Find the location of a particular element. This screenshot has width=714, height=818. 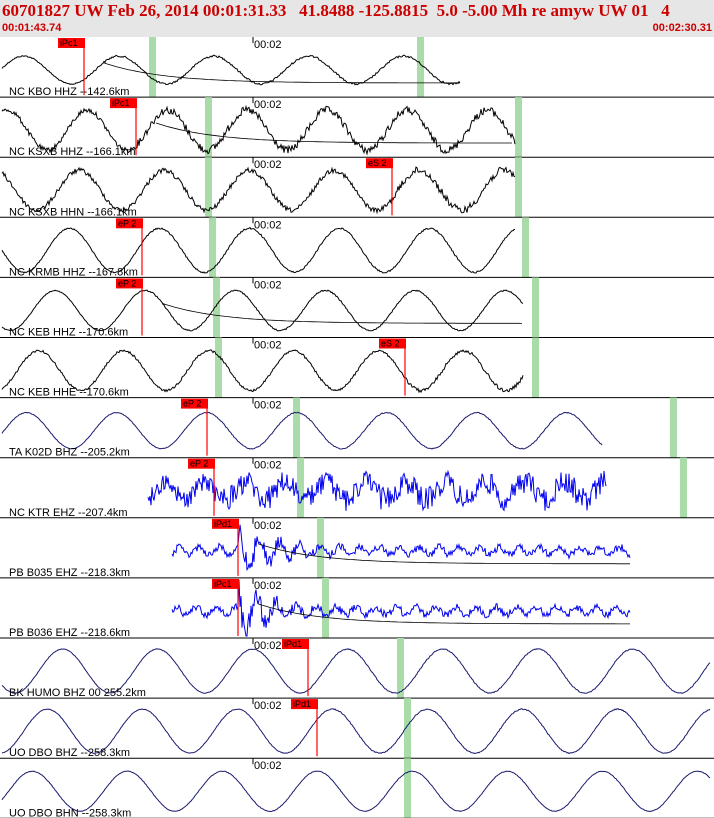

station-label: NC KTR EHZ --207.4km is located at coordinates (68, 513).